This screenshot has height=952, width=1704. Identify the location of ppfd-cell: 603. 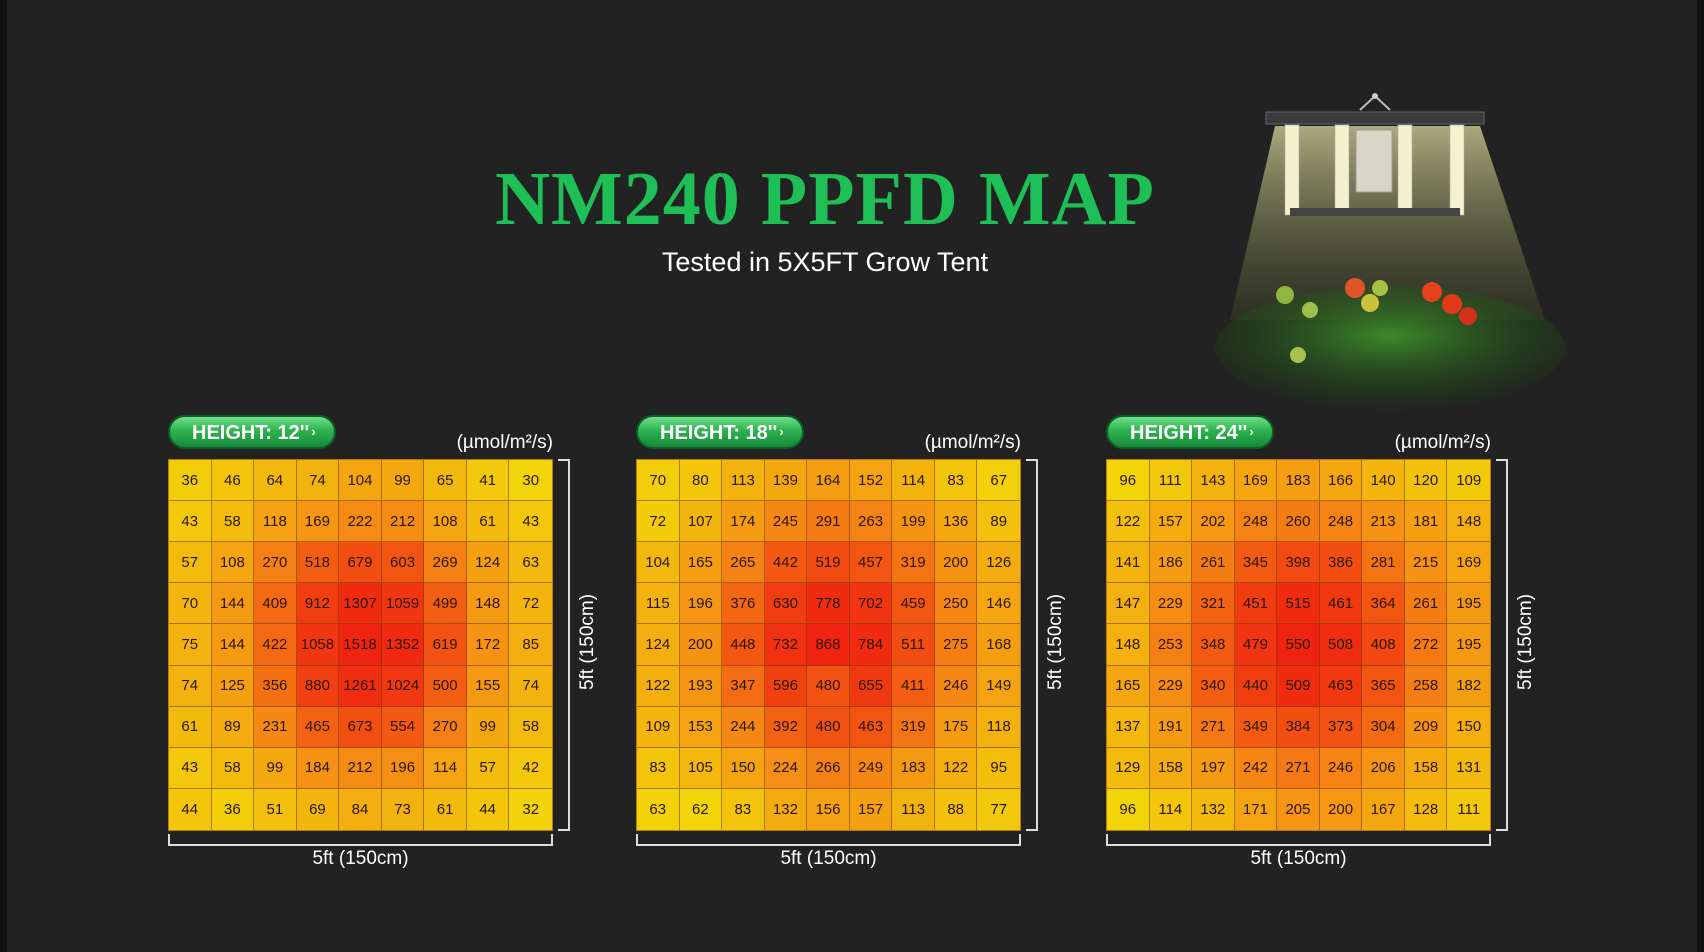
(403, 563).